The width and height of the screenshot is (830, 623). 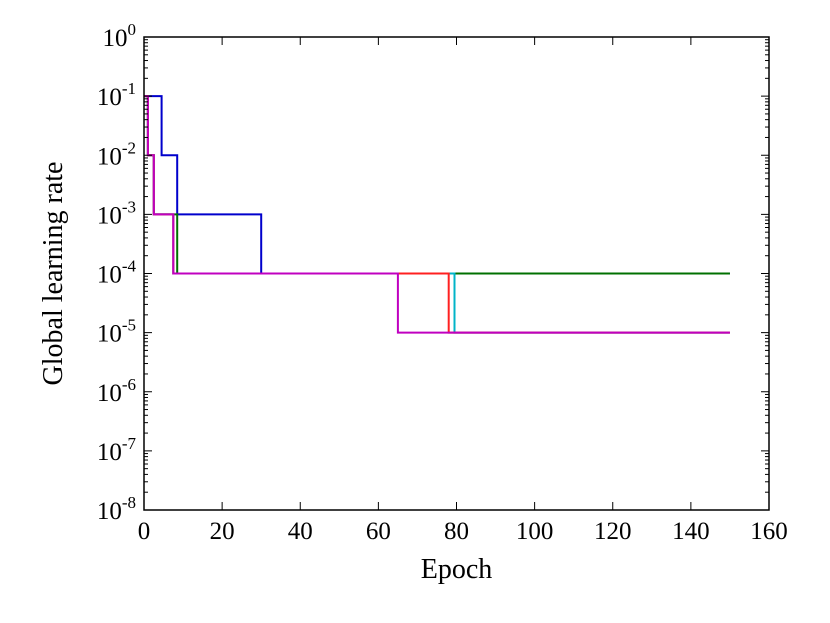 I want to click on y-tick-label: 10⁻⁵, so click(x=116, y=332).